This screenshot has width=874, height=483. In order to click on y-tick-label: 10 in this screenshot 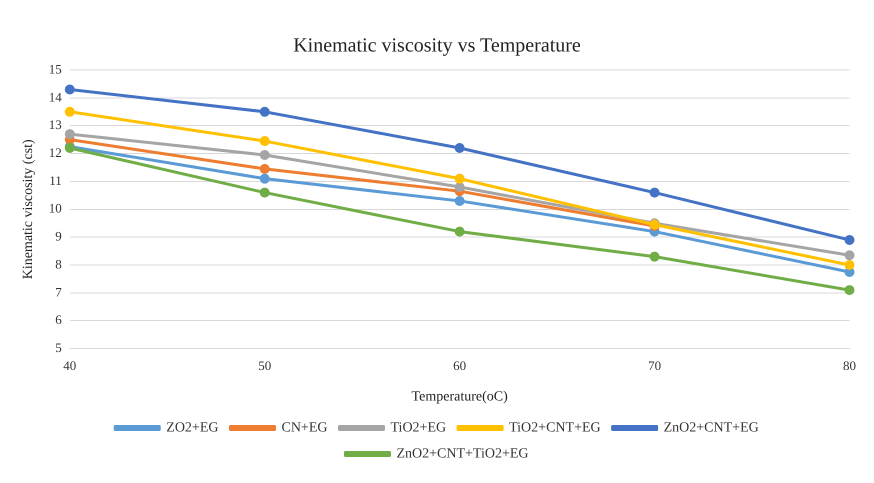, I will do `click(55, 208)`.